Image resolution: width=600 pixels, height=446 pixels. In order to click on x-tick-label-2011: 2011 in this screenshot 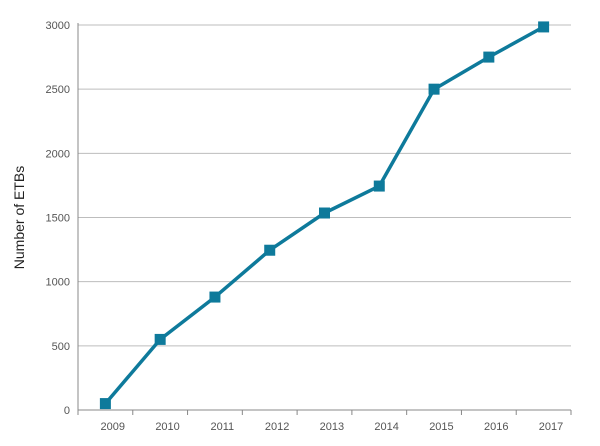, I will do `click(223, 427)`.